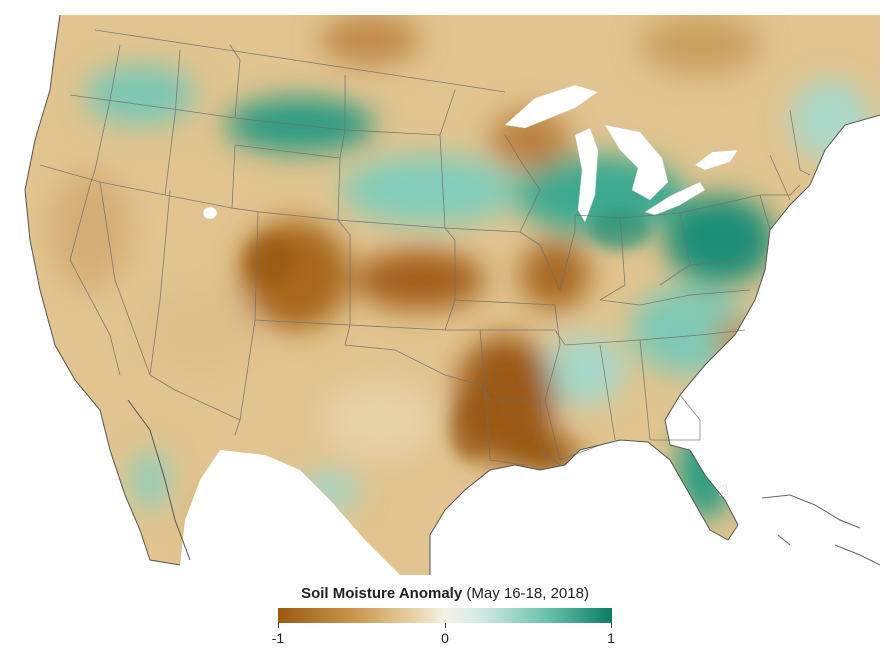 This screenshot has height=667, width=890. Describe the element at coordinates (445, 615) in the screenshot. I see `legend-color-ramp` at that location.